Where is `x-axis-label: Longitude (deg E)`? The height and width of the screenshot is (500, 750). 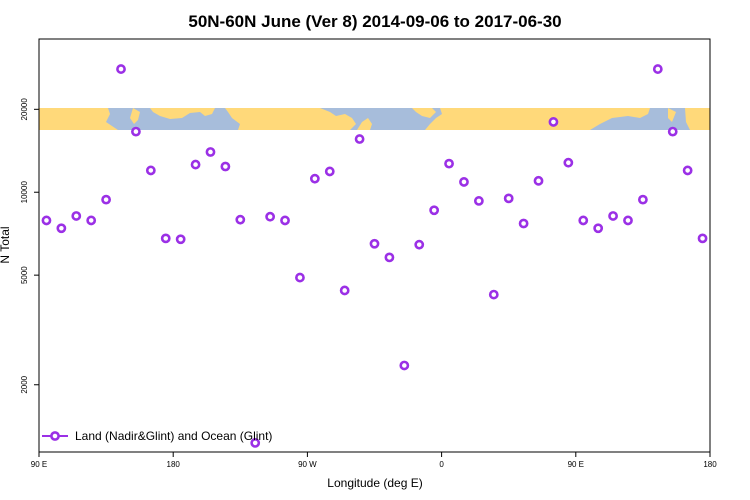
x-axis-label: Longitude (deg E) is located at coordinates (374, 483).